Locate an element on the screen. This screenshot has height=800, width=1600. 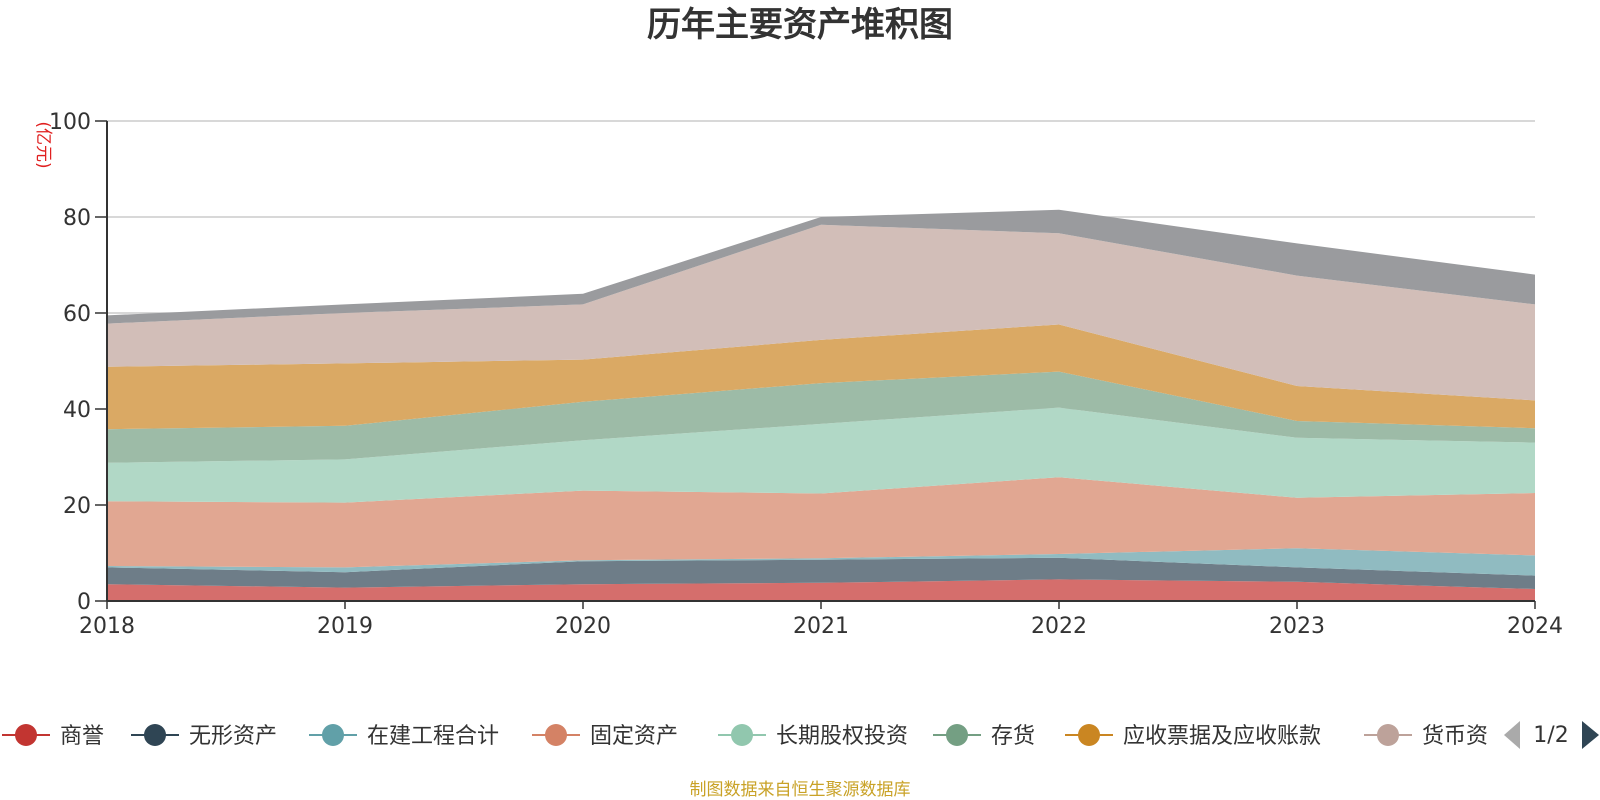
x-tick-label: 2024 is located at coordinates (1535, 626).